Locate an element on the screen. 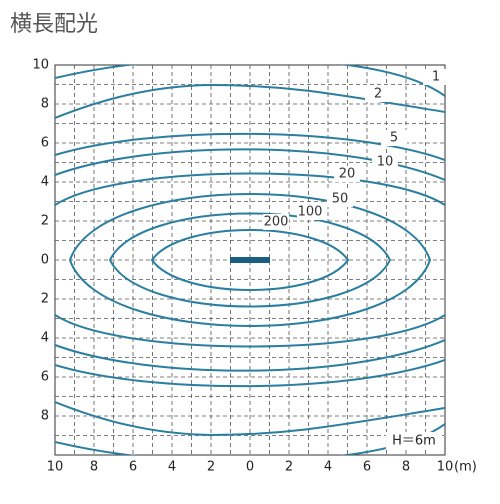 The image size is (500, 504). contour-label: 1 is located at coordinates (436, 77).